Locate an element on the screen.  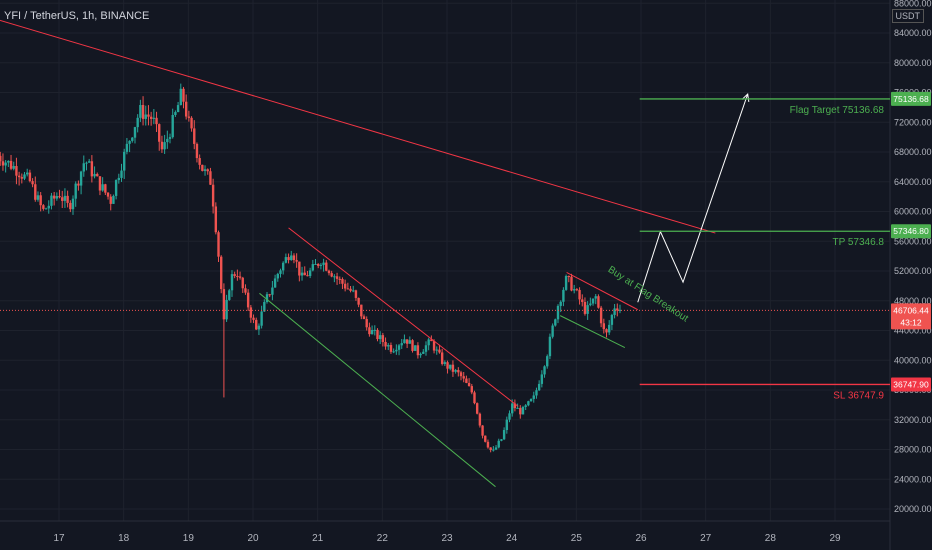
y-tick-label: 28000.00 is located at coordinates (913, 450).